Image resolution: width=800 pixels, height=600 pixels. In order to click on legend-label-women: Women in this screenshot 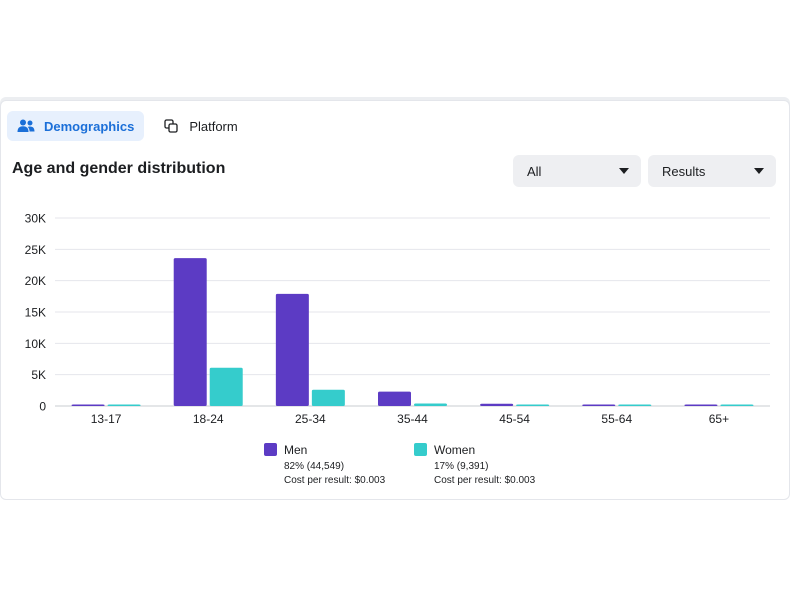, I will do `click(454, 450)`.